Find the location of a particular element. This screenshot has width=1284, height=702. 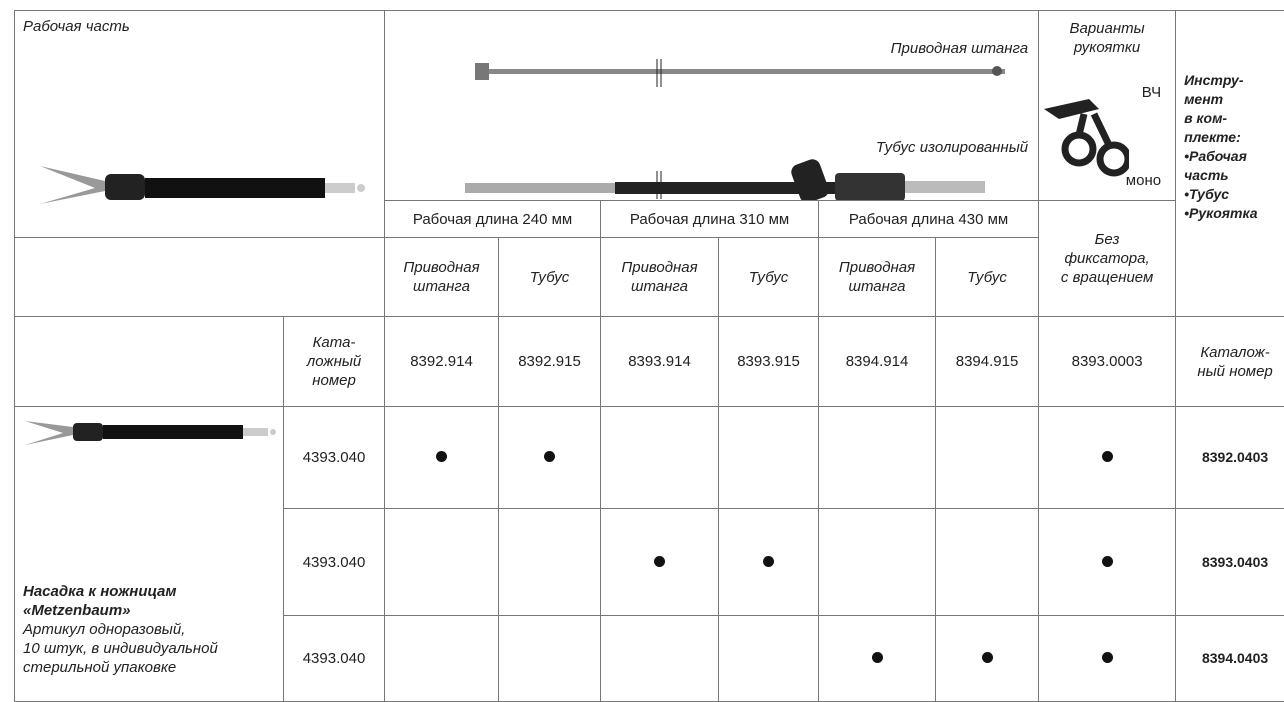

length: Рабочая длина 430 мм is located at coordinates (929, 219).